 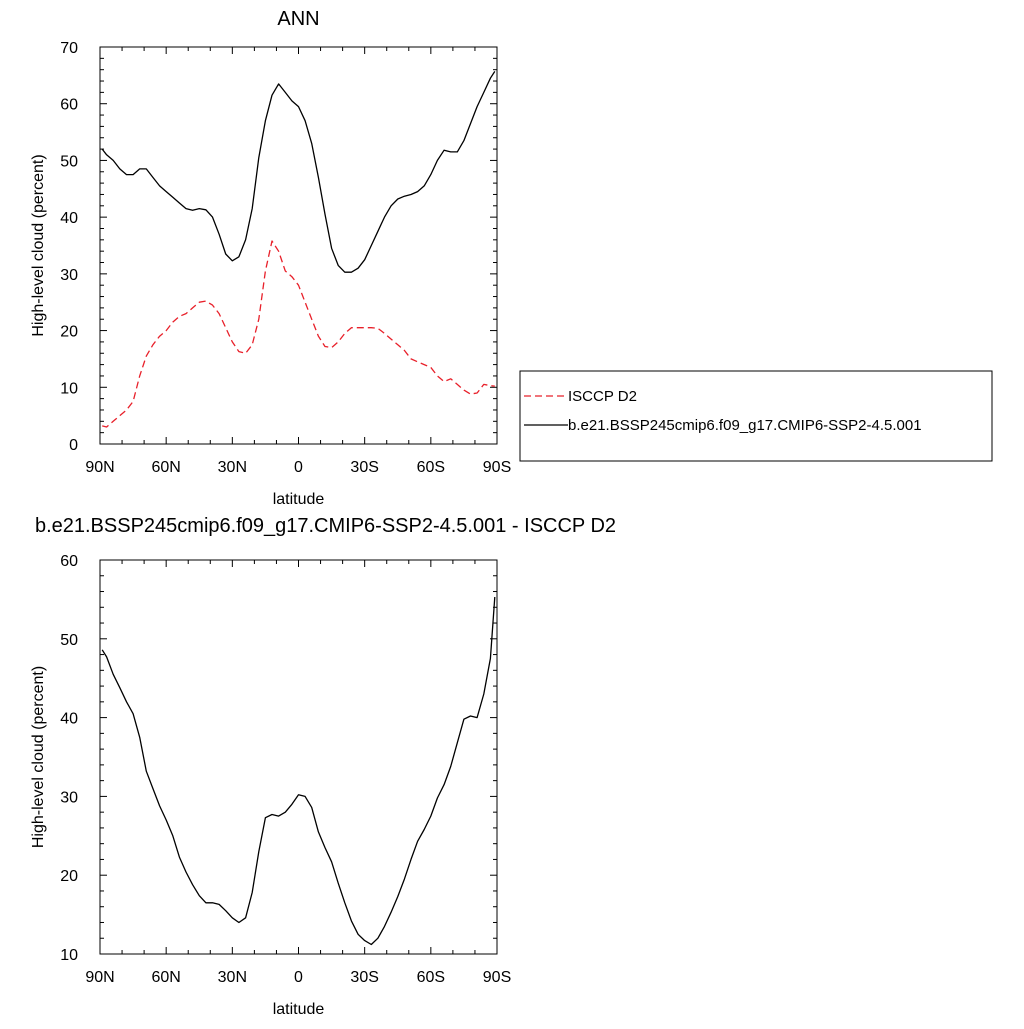 I want to click on plot-frame, so click(x=298, y=757).